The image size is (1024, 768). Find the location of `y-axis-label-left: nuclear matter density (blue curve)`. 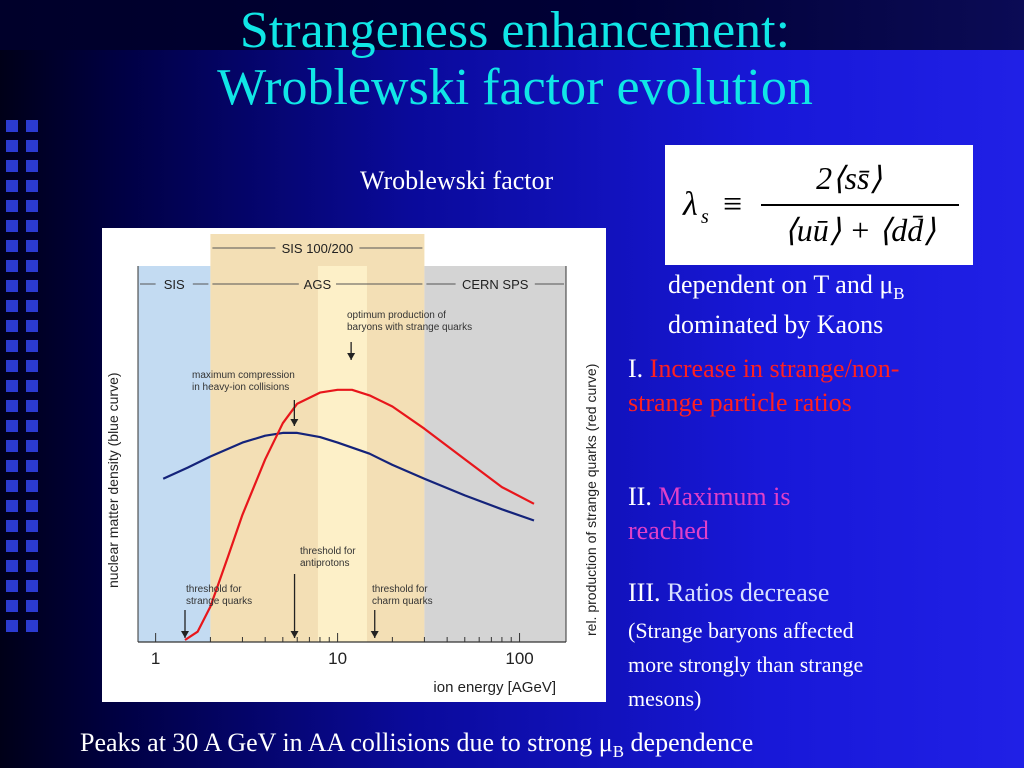

y-axis-label-left: nuclear matter density (blue curve) is located at coordinates (113, 480).